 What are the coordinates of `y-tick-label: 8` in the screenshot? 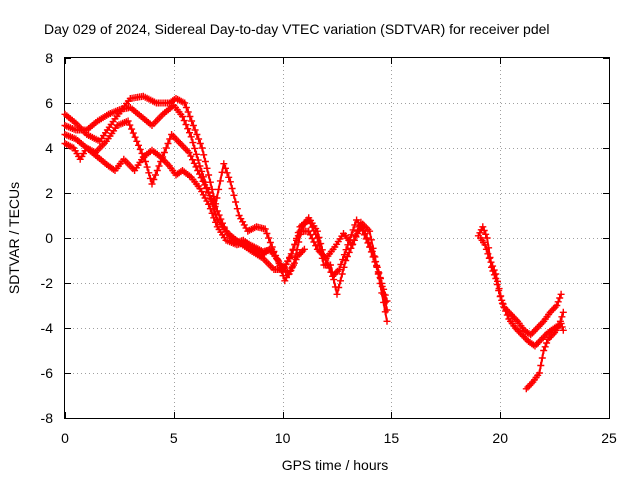 It's located at (49, 58).